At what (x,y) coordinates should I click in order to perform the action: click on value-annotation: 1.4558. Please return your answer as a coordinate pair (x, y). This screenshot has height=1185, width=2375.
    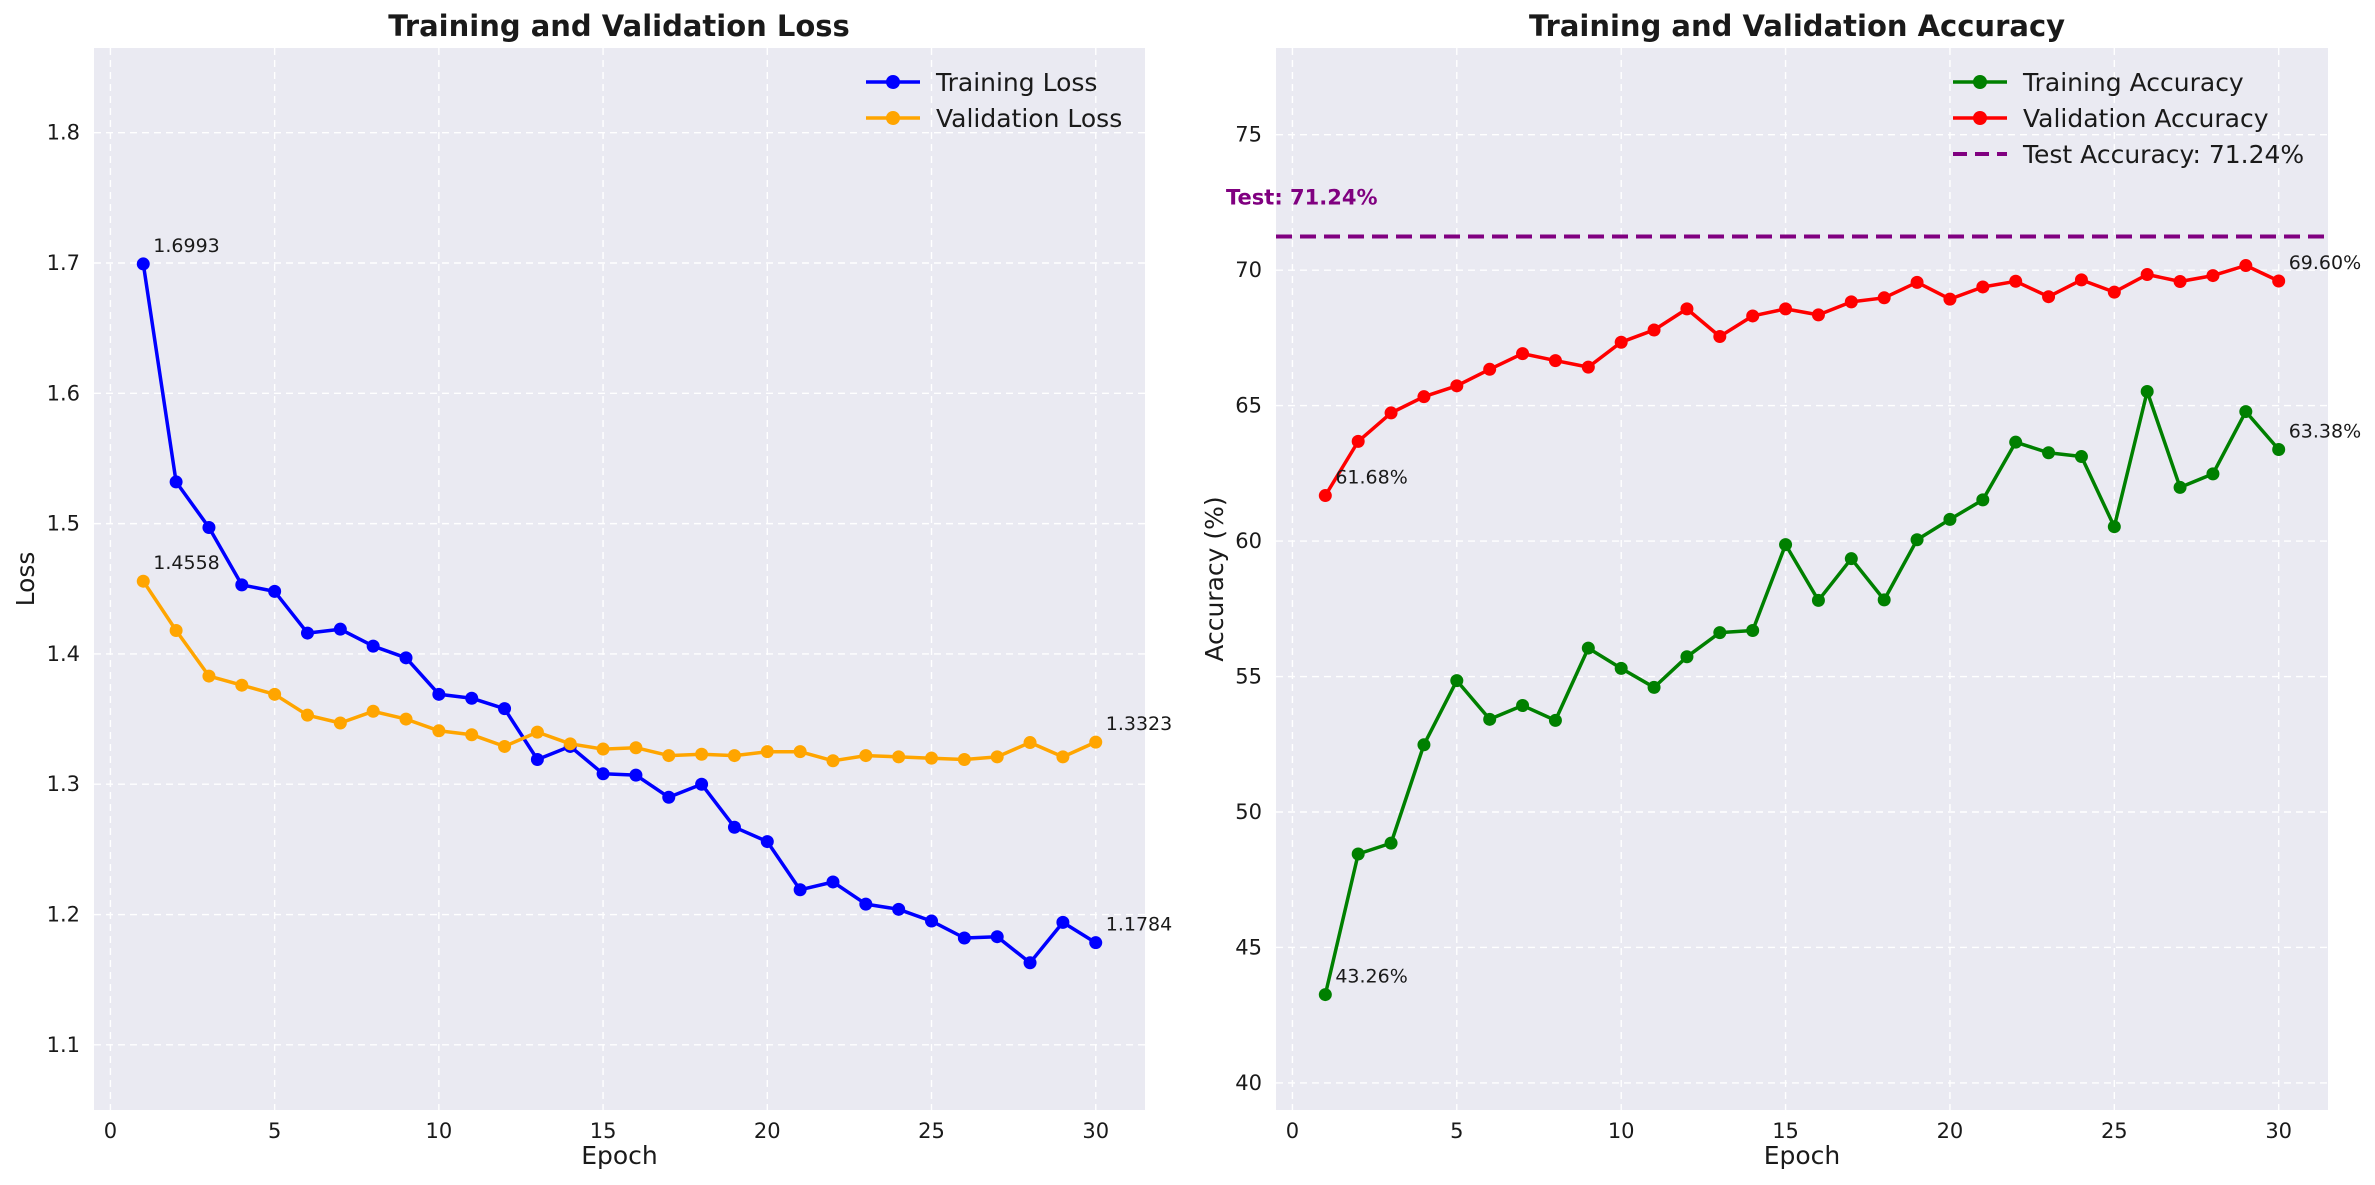
    Looking at the image, I should click on (186, 563).